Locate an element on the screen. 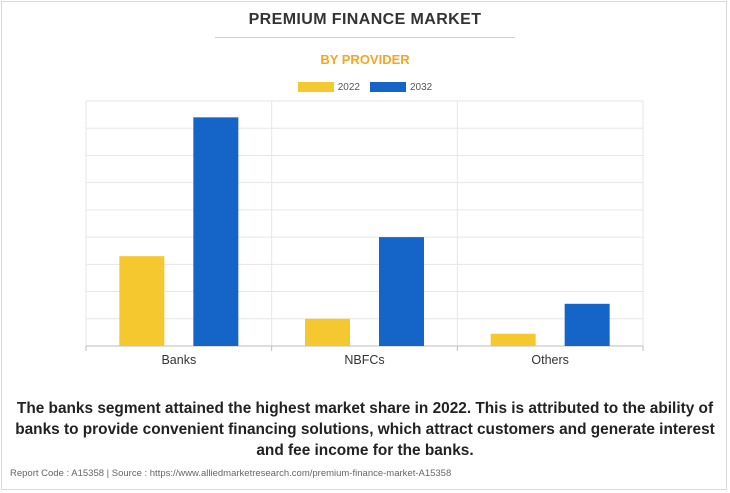  x-tick-label: Others is located at coordinates (550, 360).